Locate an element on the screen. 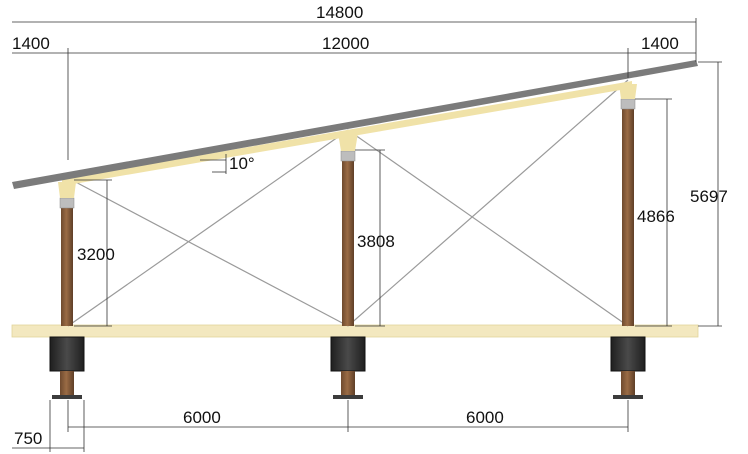 The image size is (748, 454). left-bay-label: 6000 is located at coordinates (202, 417).